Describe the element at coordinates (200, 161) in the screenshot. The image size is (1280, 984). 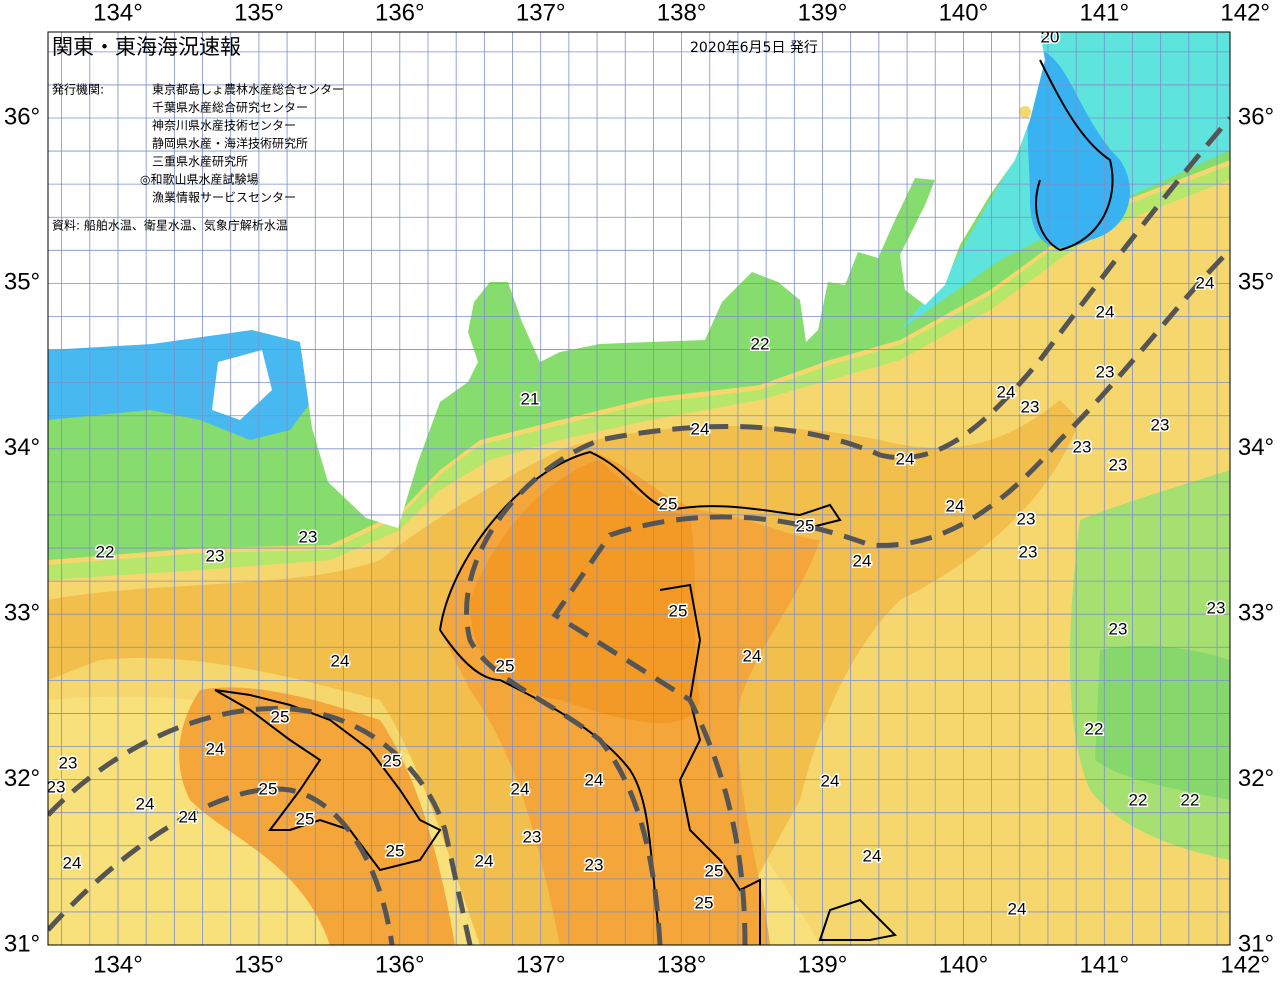
I see `agency: 三重県水産研究所` at that location.